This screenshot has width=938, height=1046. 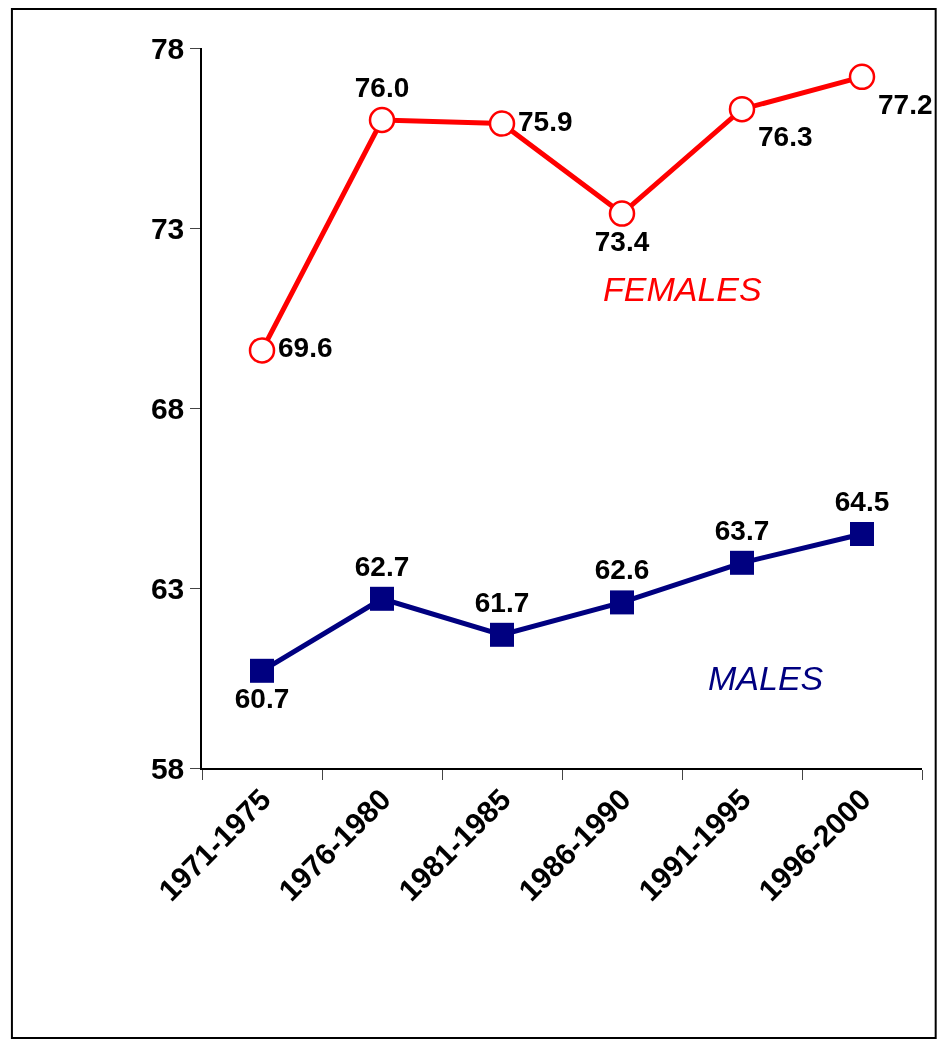 What do you see at coordinates (167, 768) in the screenshot?
I see `y-tick-label: 58` at bounding box center [167, 768].